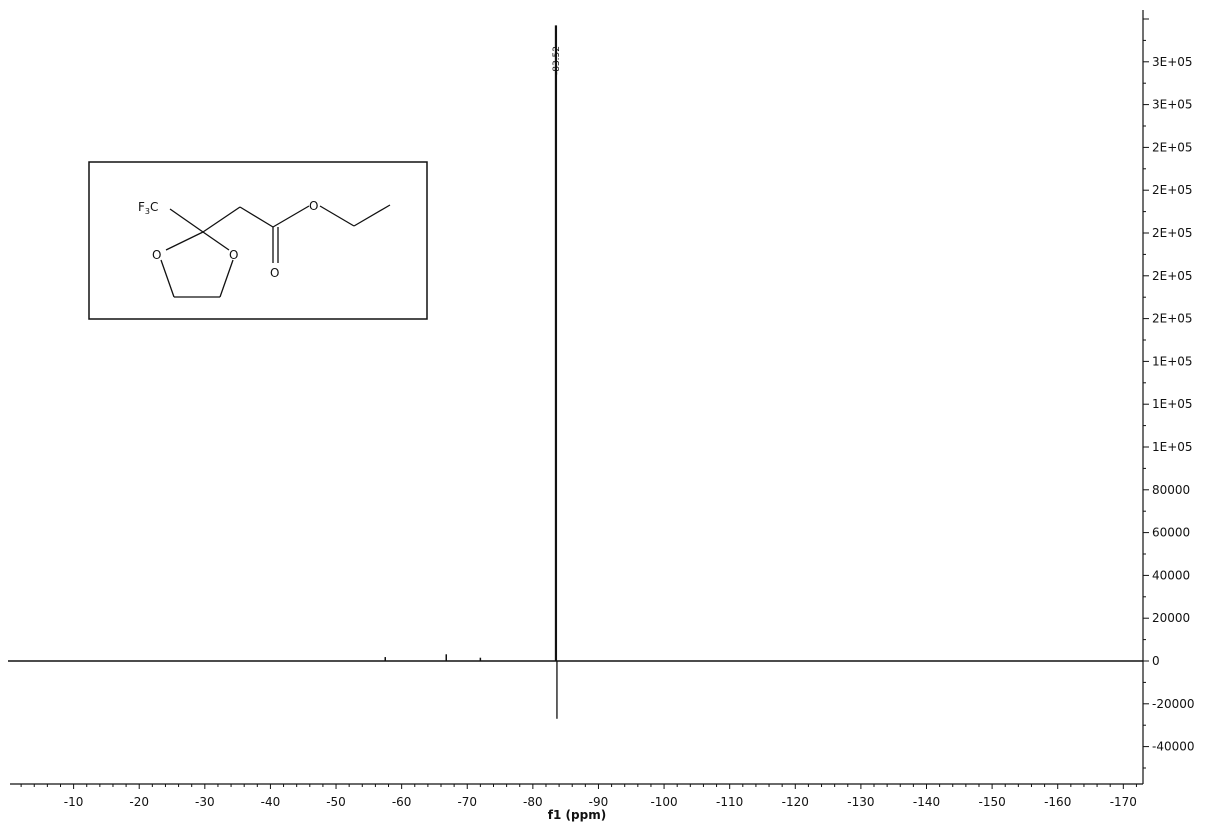  I want to click on ring-oxygen-right: O, so click(233, 255).